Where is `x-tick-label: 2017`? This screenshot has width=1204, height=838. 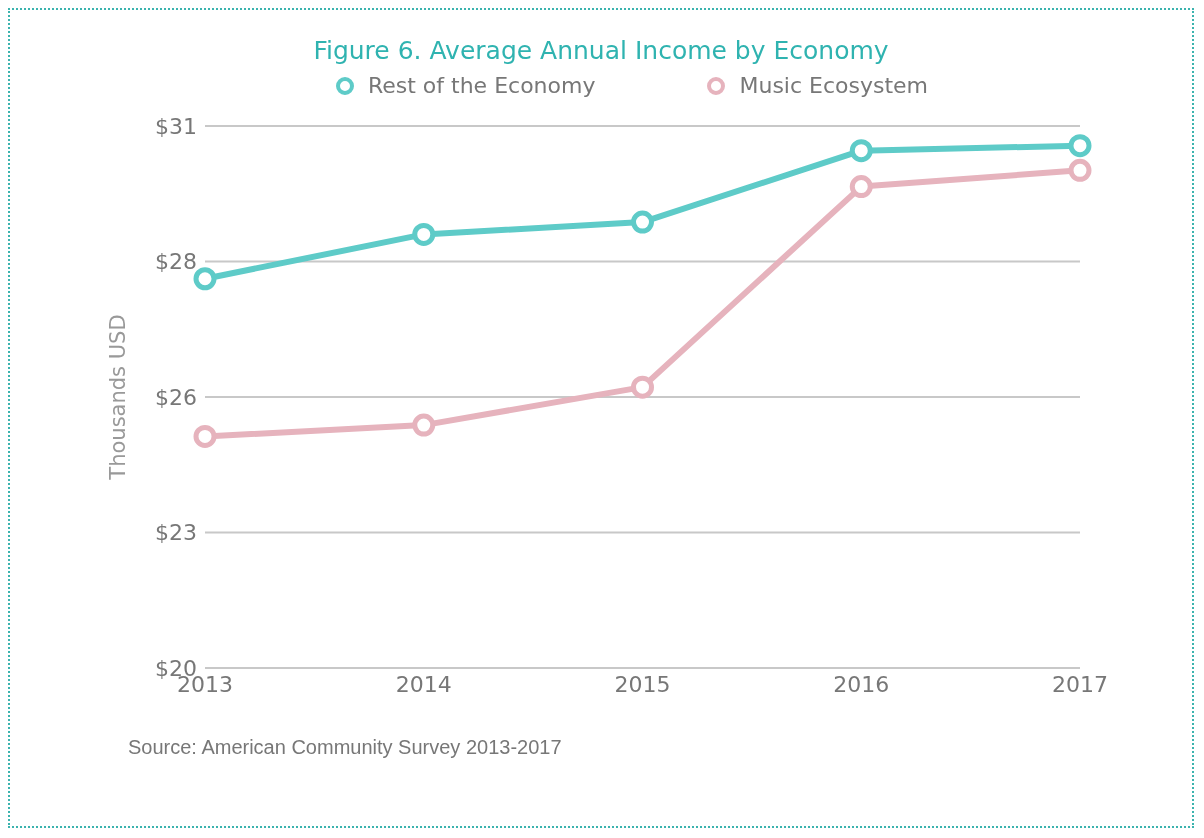
x-tick-label: 2017 is located at coordinates (1080, 684).